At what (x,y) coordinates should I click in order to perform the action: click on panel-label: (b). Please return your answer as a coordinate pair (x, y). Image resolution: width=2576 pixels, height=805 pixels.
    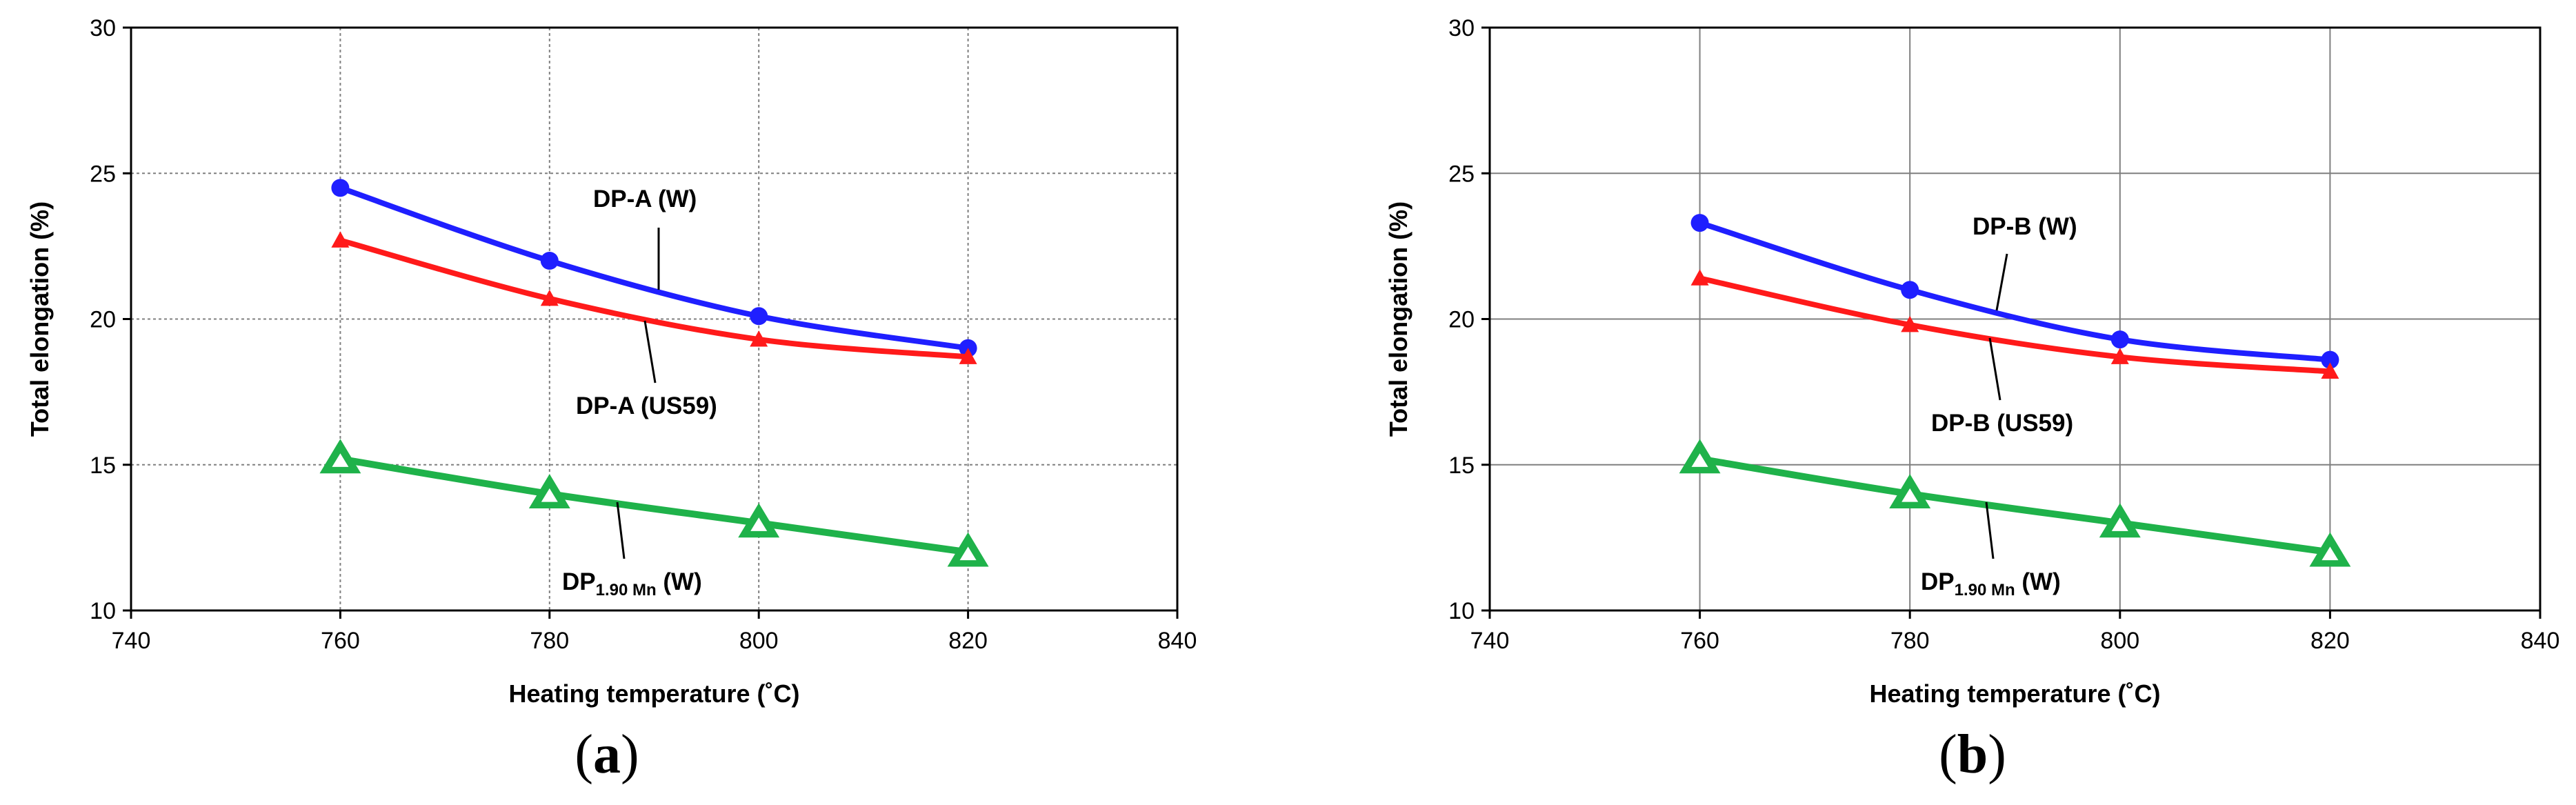
    Looking at the image, I should click on (1972, 754).